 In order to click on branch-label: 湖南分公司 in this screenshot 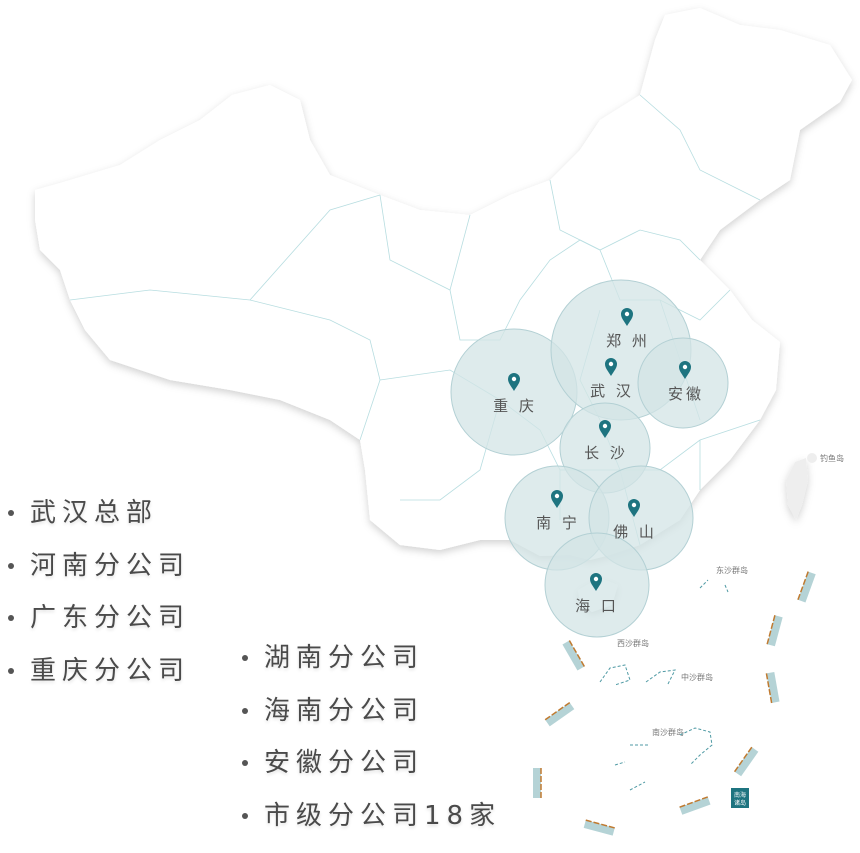, I will do `click(344, 658)`.